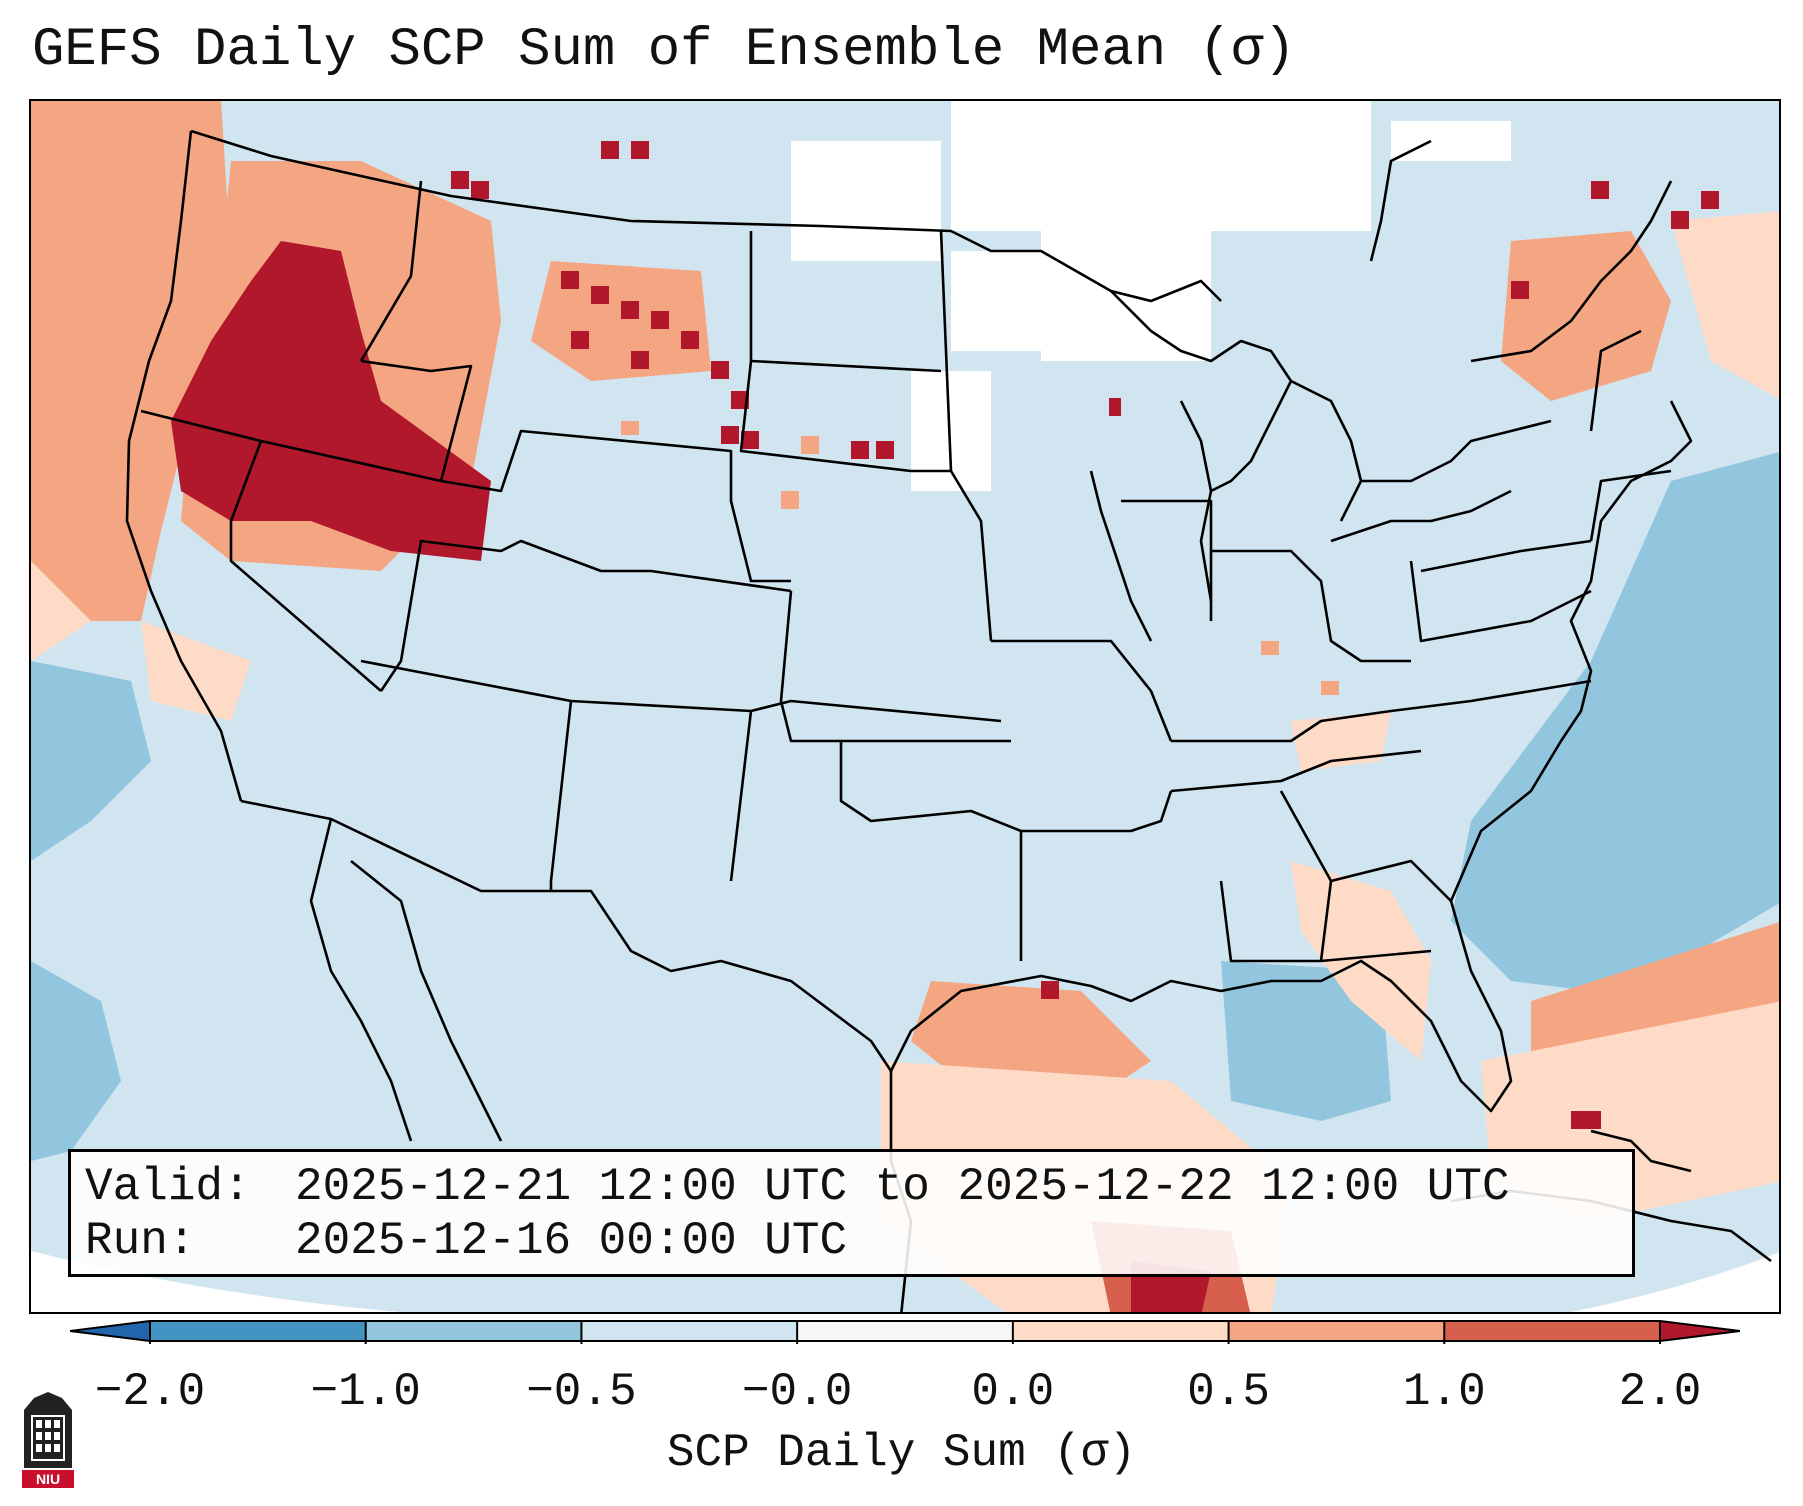  I want to click on colorbar-tick-label: 2.0, so click(1660, 1392).